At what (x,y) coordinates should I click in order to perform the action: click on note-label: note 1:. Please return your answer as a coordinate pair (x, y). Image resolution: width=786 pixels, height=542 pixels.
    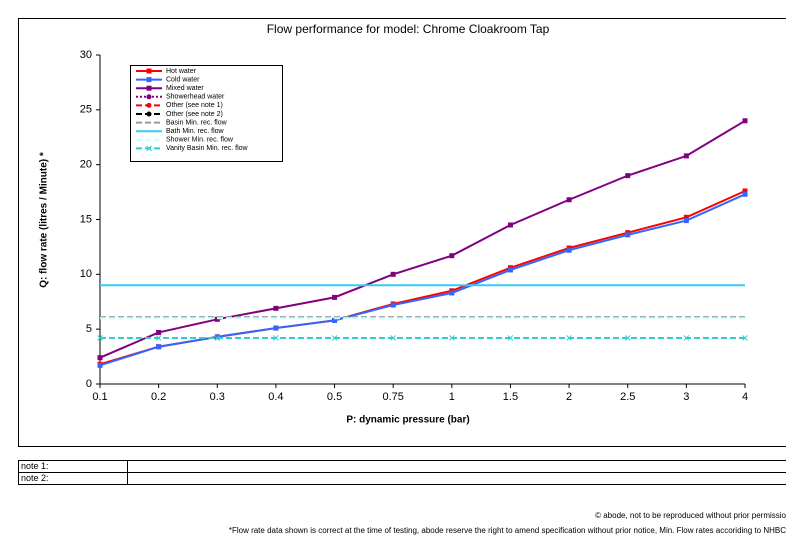
    Looking at the image, I should click on (35, 466).